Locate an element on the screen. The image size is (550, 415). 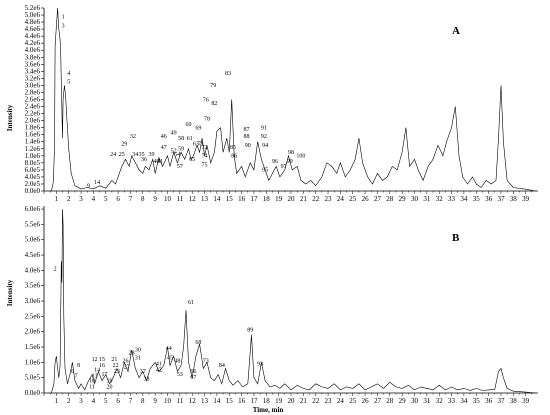
peak-label: 85 is located at coordinates (233, 148).